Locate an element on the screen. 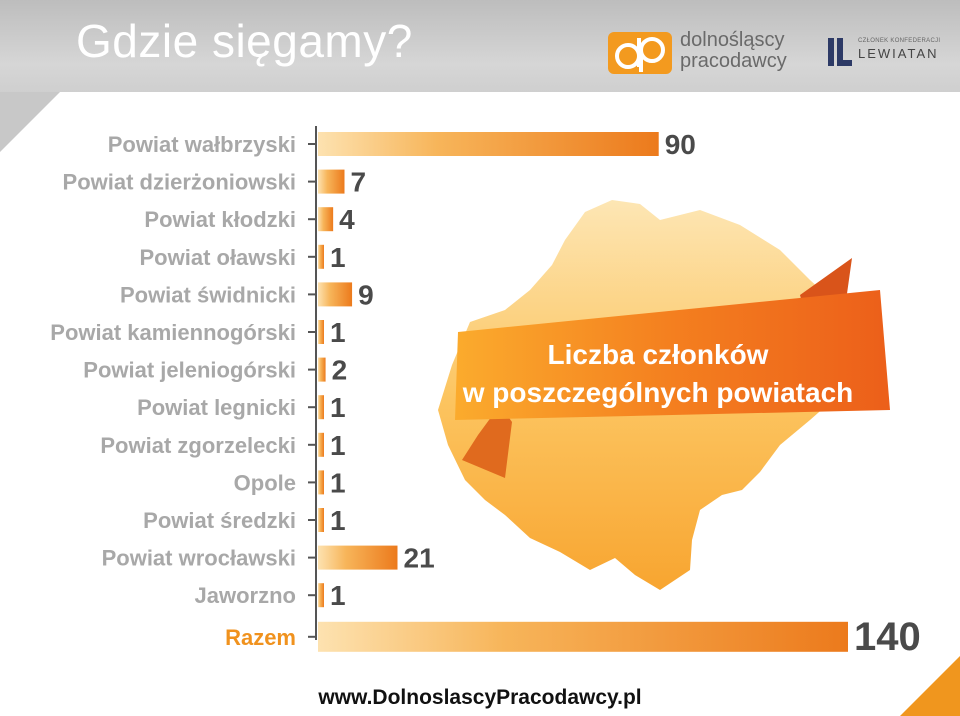 The height and width of the screenshot is (716, 960). category-label: Powiat zgorzelecki is located at coordinates (198, 445).